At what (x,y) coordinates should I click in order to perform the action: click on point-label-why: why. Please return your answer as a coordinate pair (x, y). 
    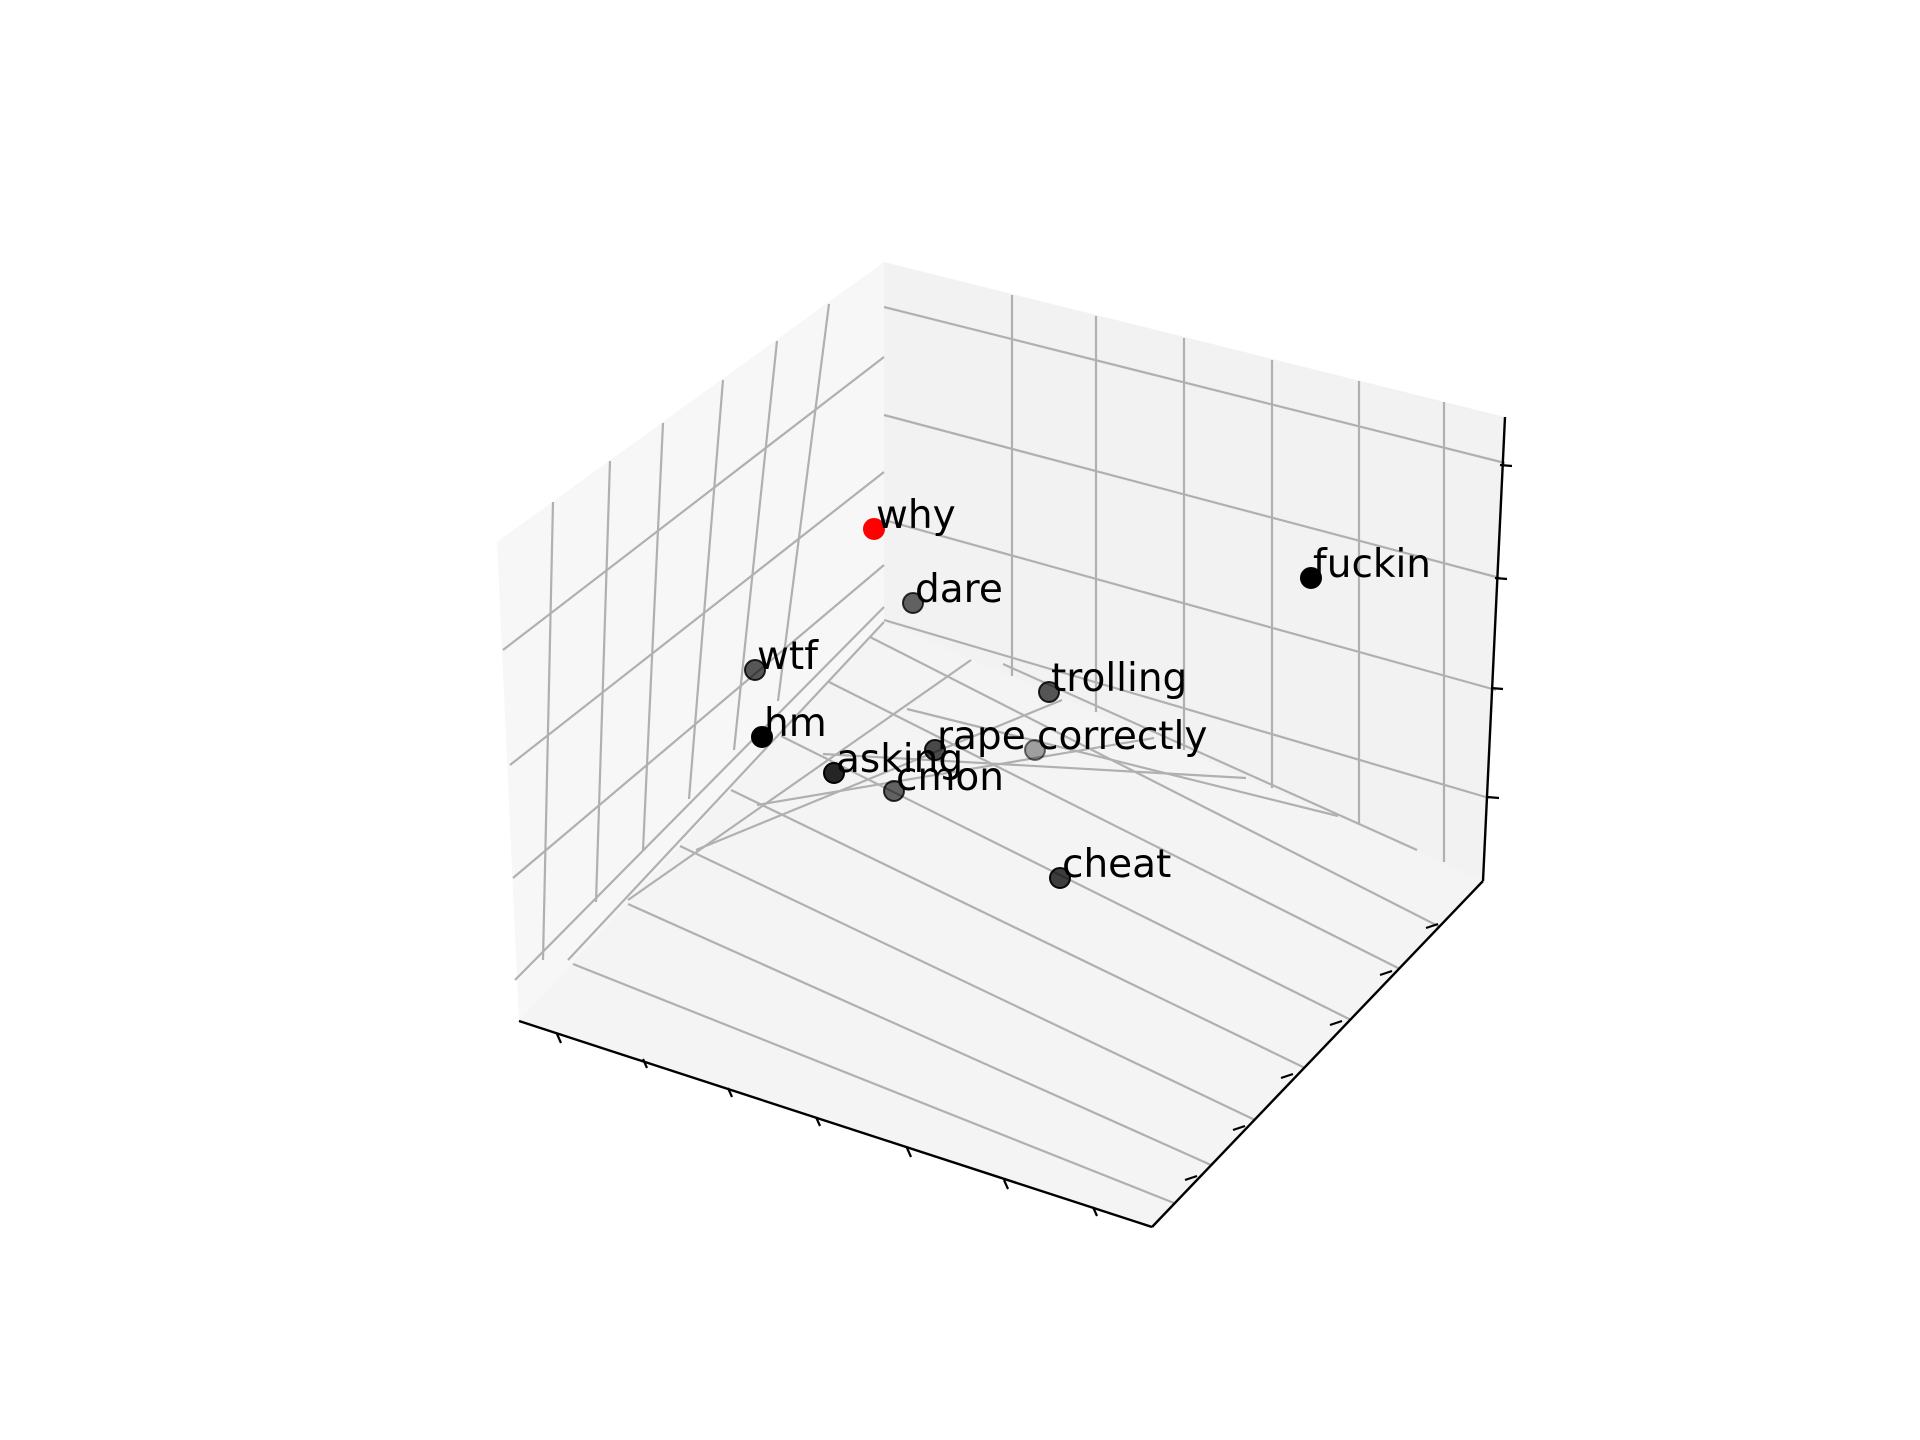
    Looking at the image, I should click on (916, 515).